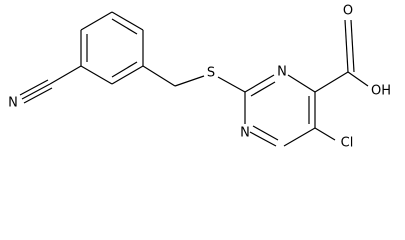  What do you see at coordinates (381, 91) in the screenshot?
I see `atom-label: OH` at bounding box center [381, 91].